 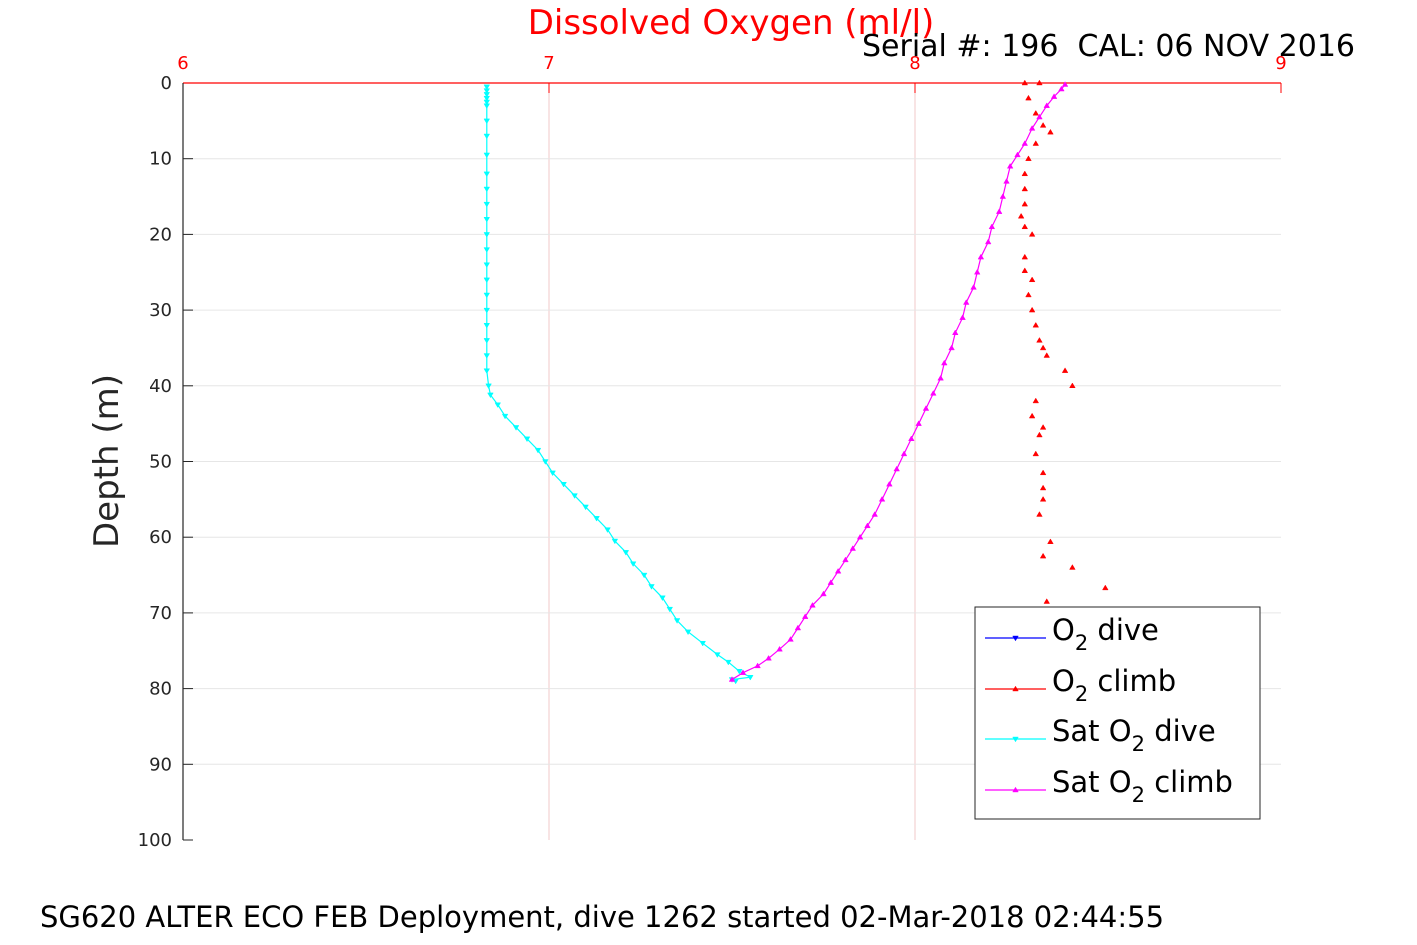 What do you see at coordinates (1072, 634) in the screenshot?
I see `legend-entry: O2 dive` at bounding box center [1072, 634].